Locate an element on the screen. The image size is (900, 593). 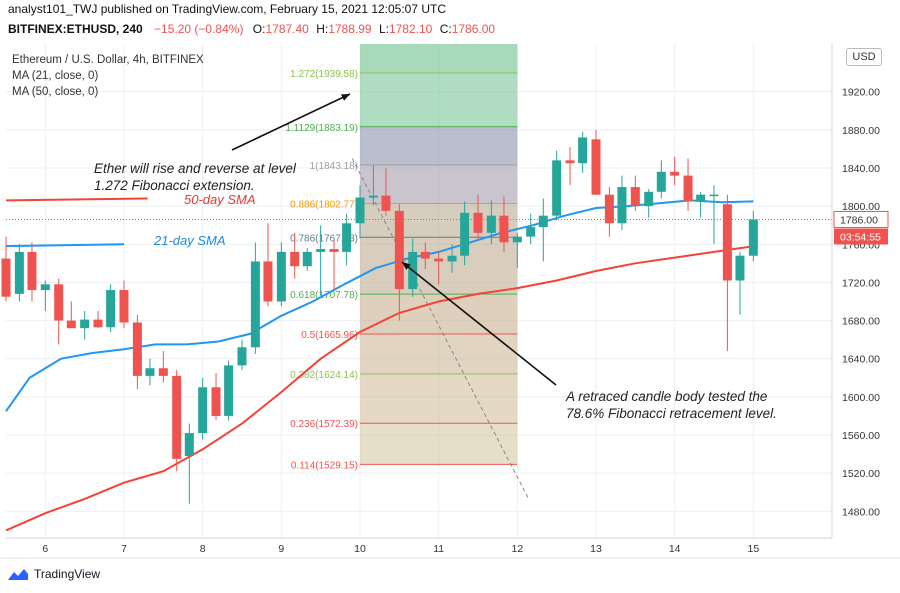
price-tick-label: 1840.00 is located at coordinates (861, 169).